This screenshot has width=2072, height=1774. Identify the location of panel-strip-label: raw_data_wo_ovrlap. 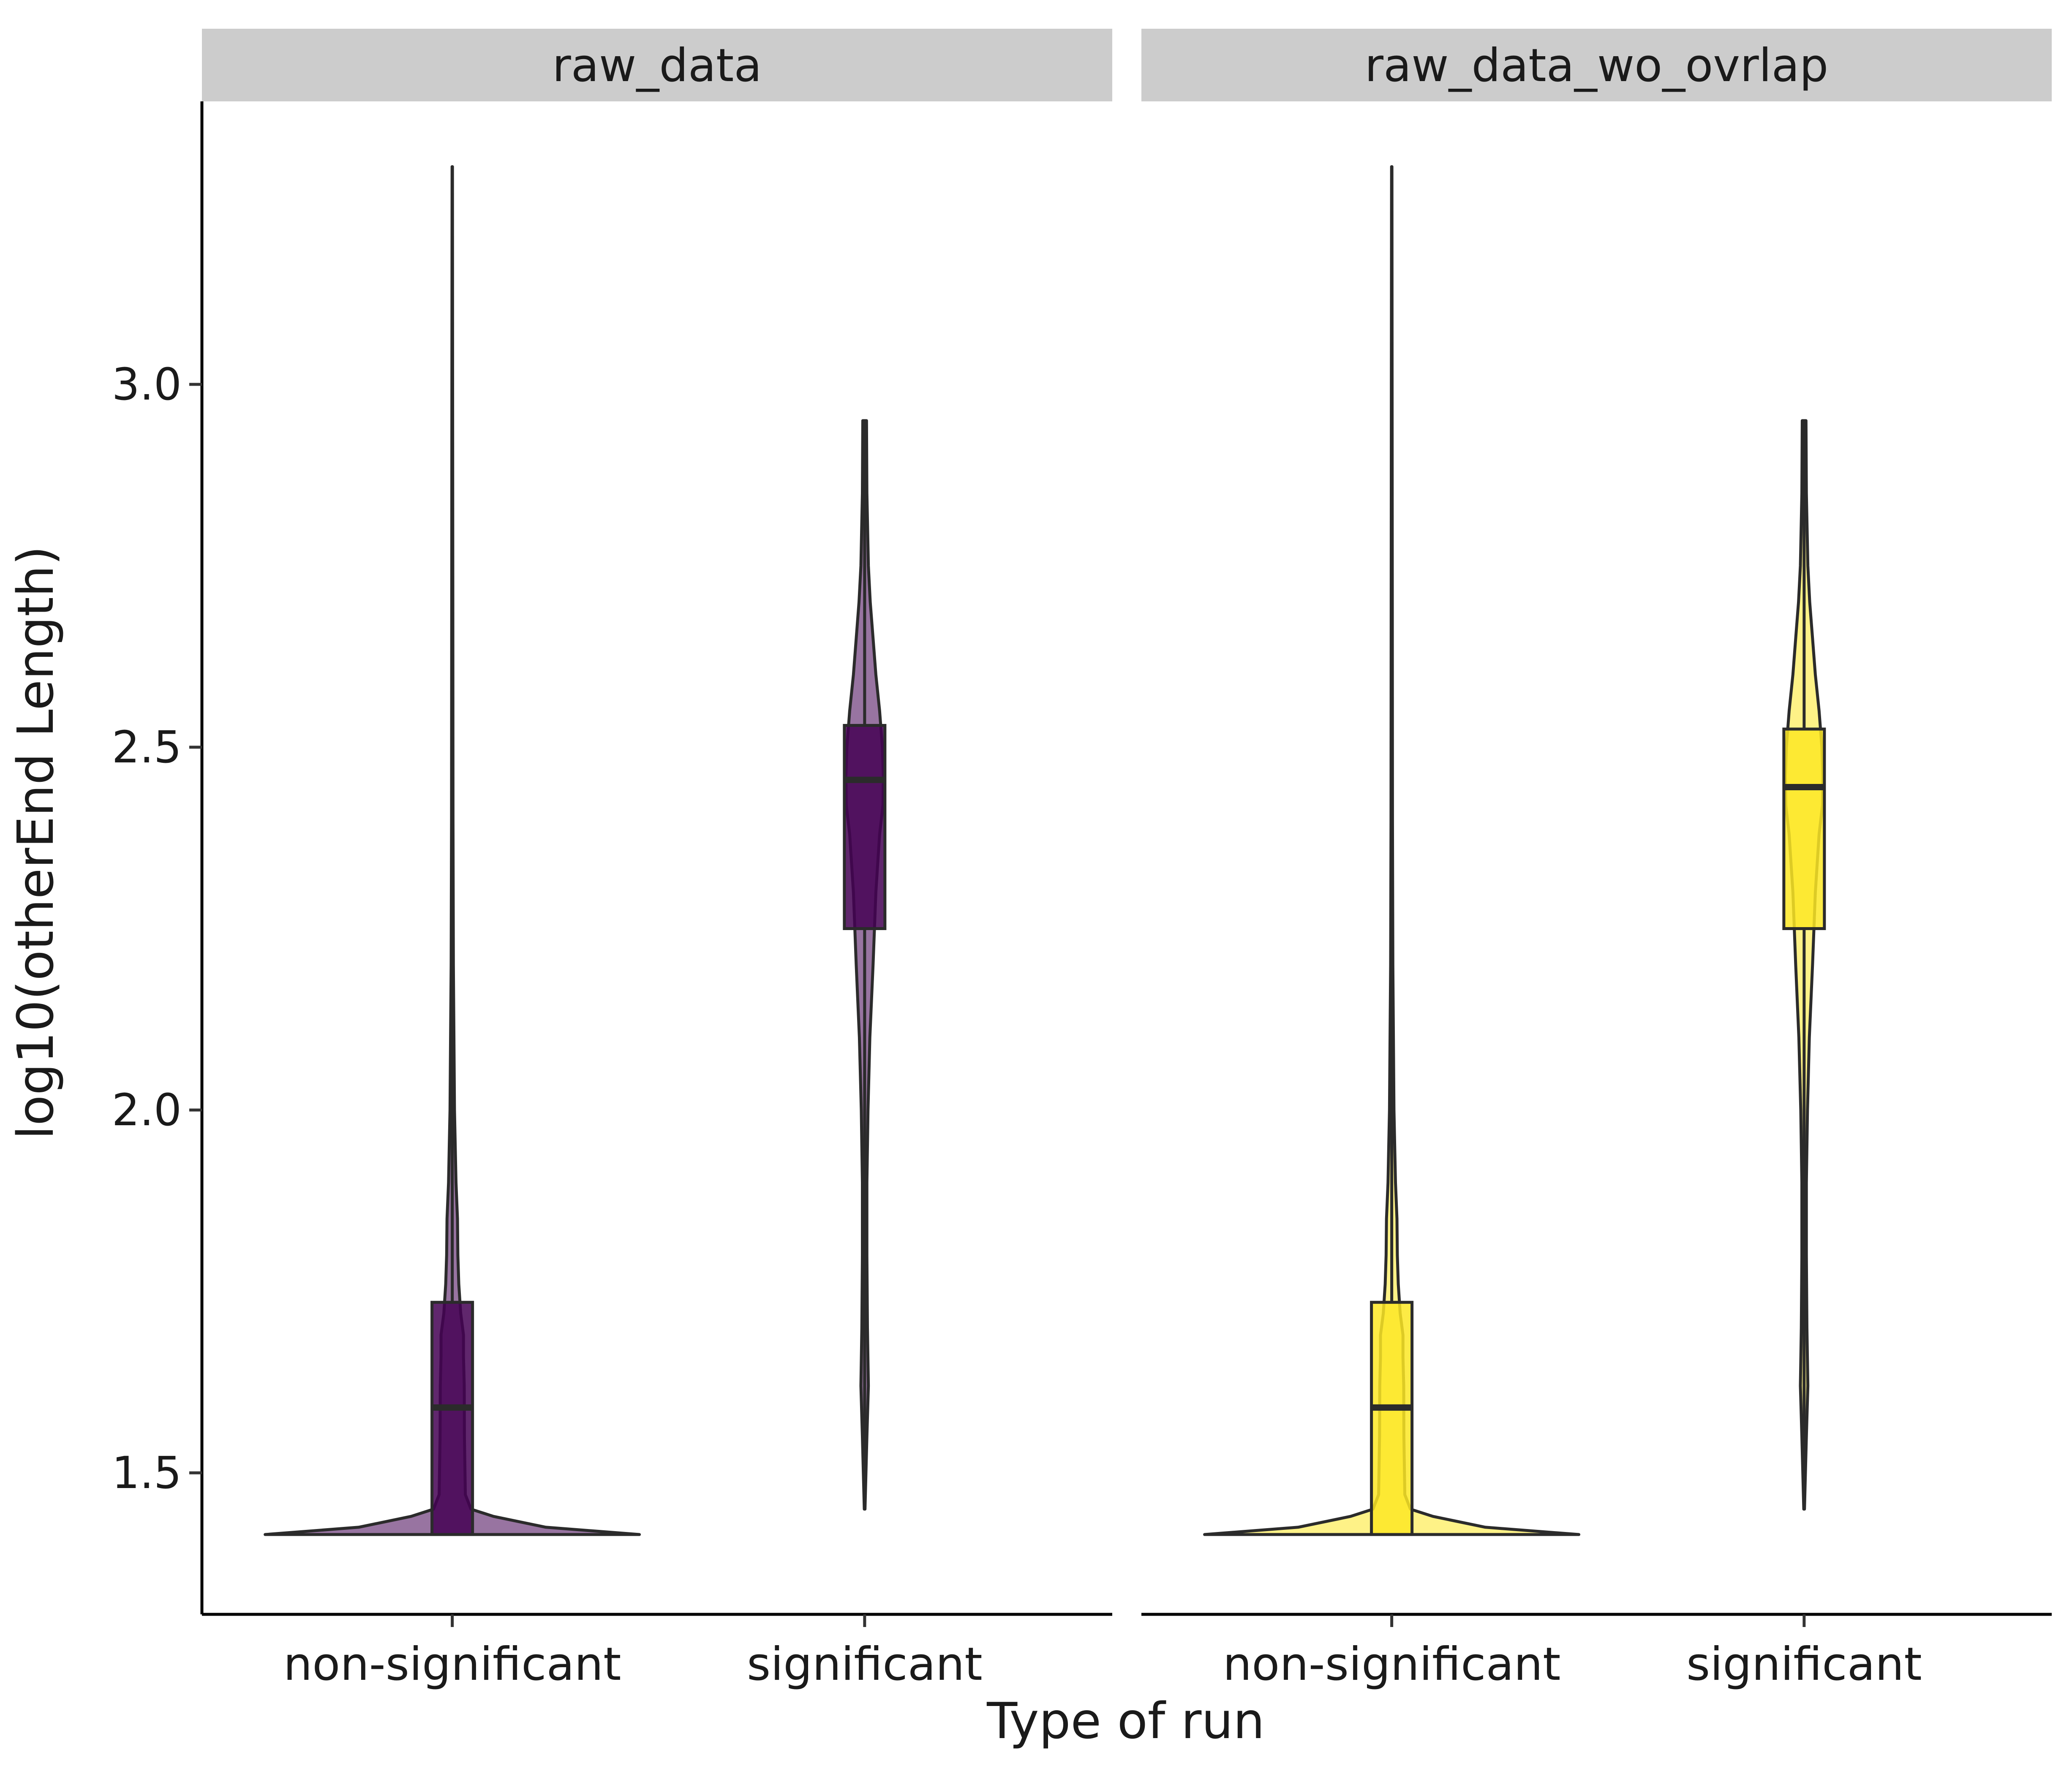
(1597, 65).